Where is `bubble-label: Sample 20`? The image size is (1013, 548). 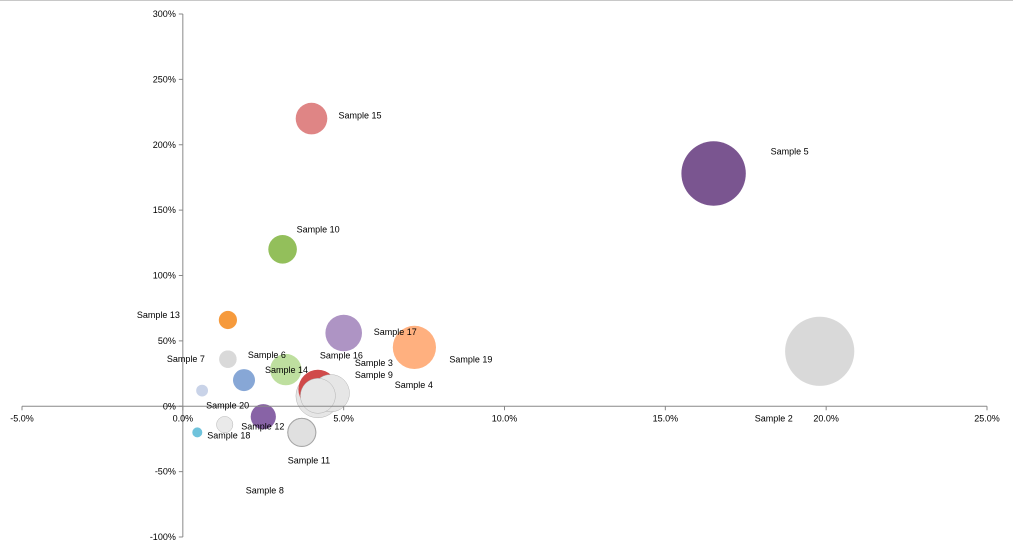
bubble-label: Sample 20 is located at coordinates (227, 406).